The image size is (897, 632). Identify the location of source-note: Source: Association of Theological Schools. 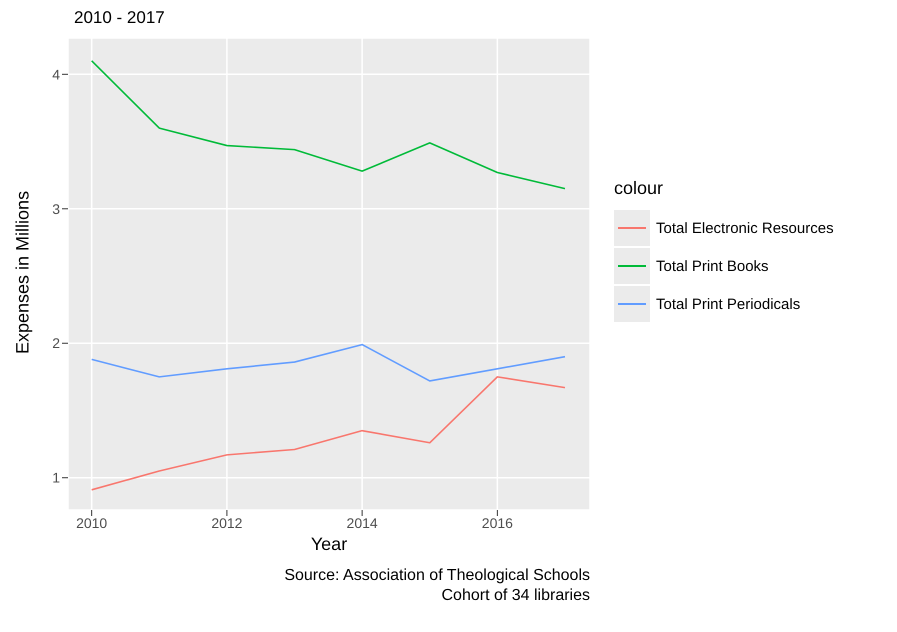
(436, 576).